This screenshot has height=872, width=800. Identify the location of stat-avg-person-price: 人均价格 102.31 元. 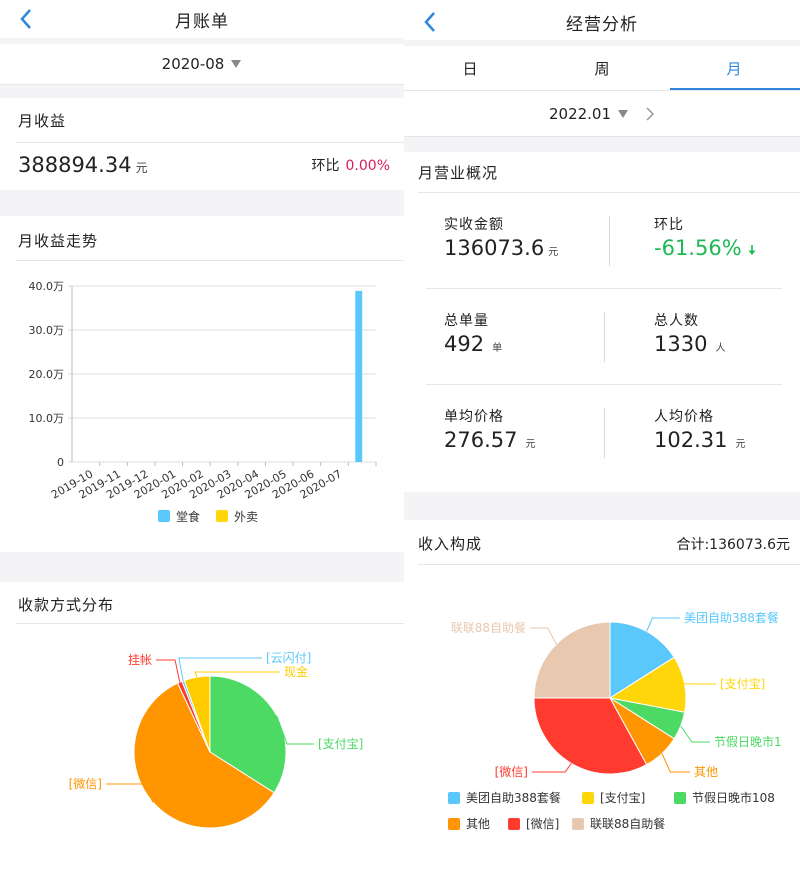
(699, 429).